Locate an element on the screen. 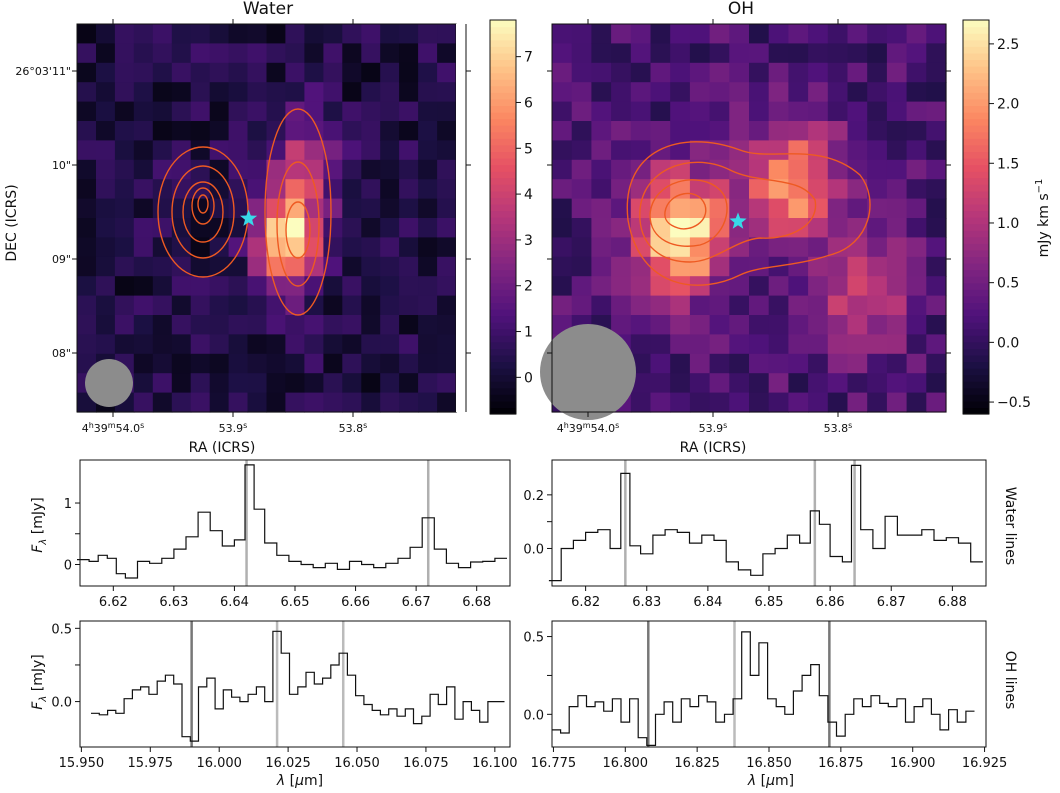  x-tick-label: 15.975 is located at coordinates (151, 763).